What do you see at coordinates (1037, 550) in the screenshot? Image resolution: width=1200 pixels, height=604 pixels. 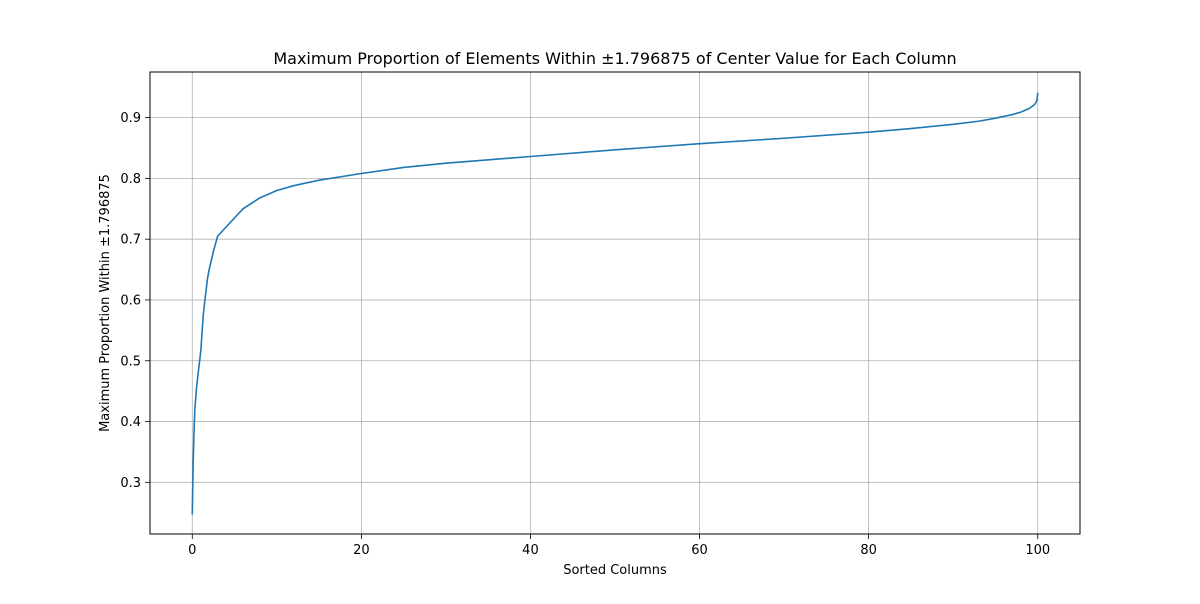 I see `x-tick-label: 100` at bounding box center [1037, 550].